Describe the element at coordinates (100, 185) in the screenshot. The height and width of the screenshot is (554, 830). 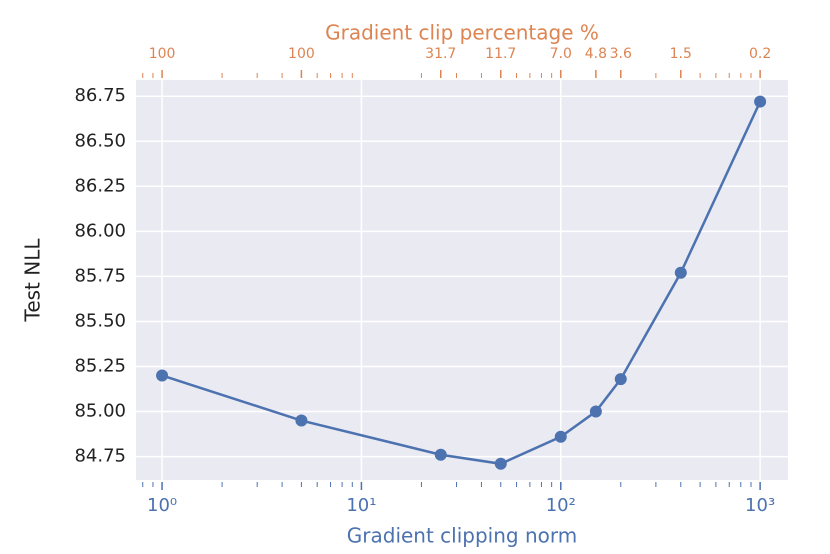
I see `y-tick-label: 86.25` at that location.